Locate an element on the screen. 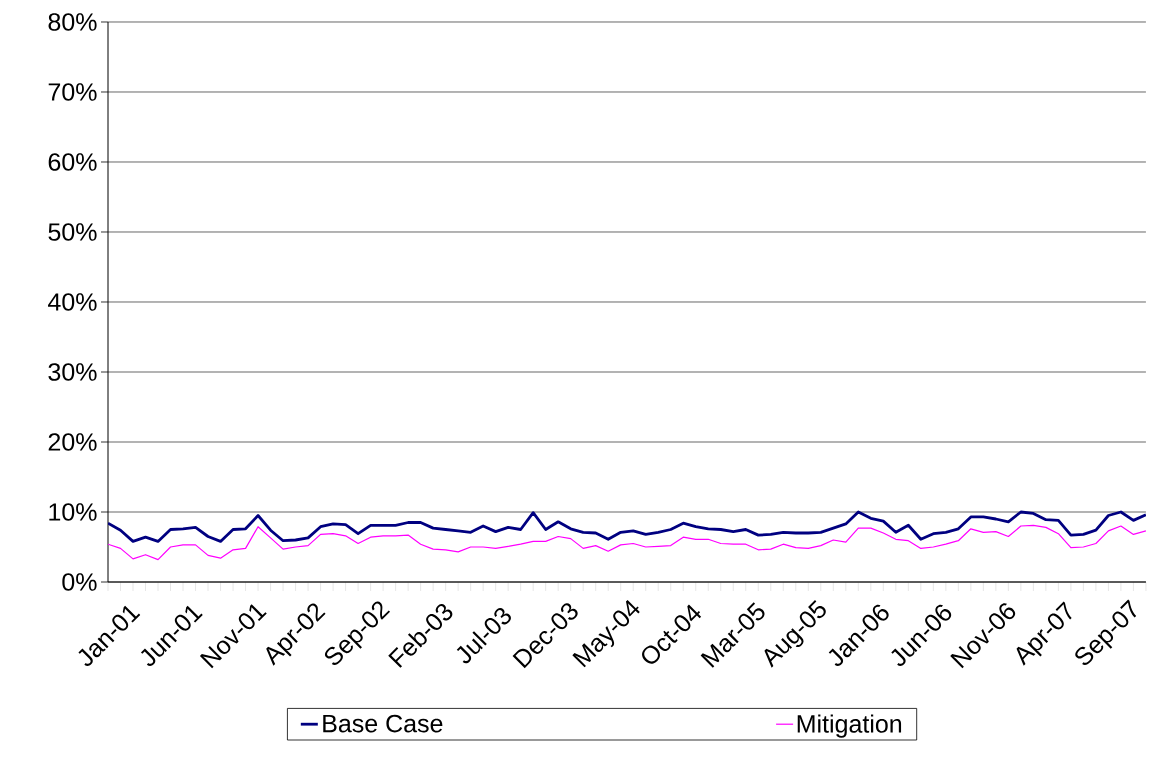  y-tick-label: 60% is located at coordinates (72, 162).